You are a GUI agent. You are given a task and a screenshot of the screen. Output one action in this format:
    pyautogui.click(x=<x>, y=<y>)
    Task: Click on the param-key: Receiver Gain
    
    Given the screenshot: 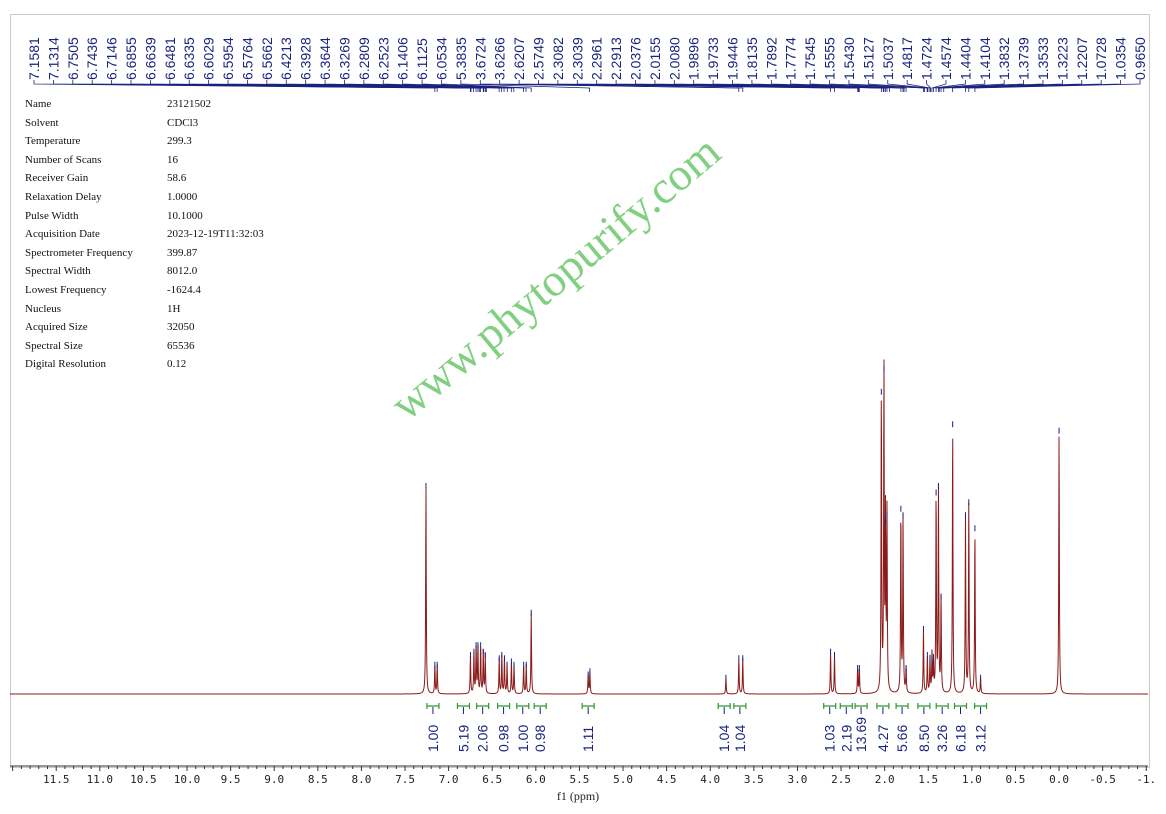 What is the action you would take?
    pyautogui.click(x=57, y=178)
    